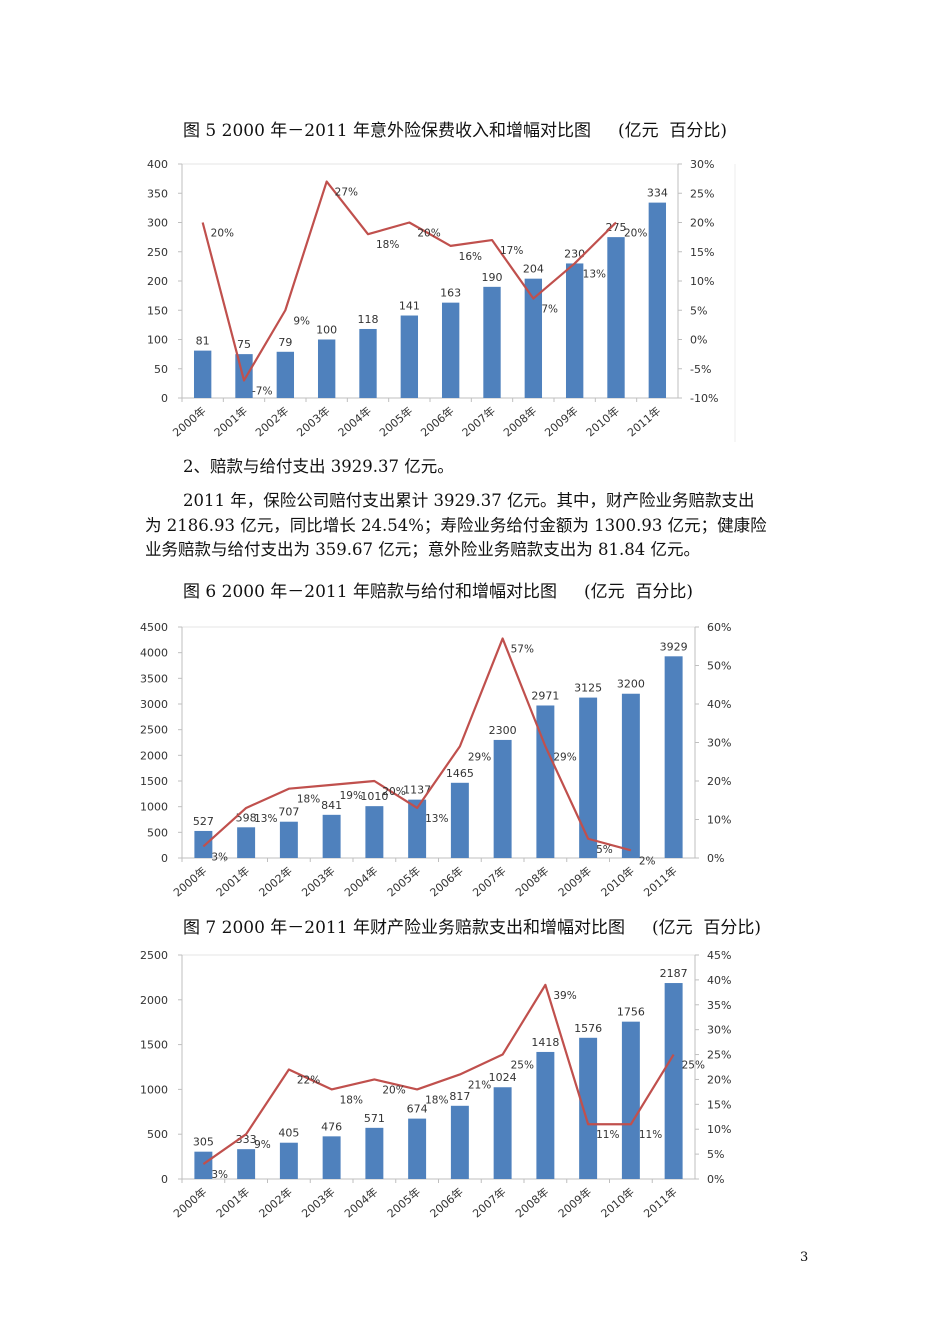  I want to click on svg-text: 1010, so click(374, 796).